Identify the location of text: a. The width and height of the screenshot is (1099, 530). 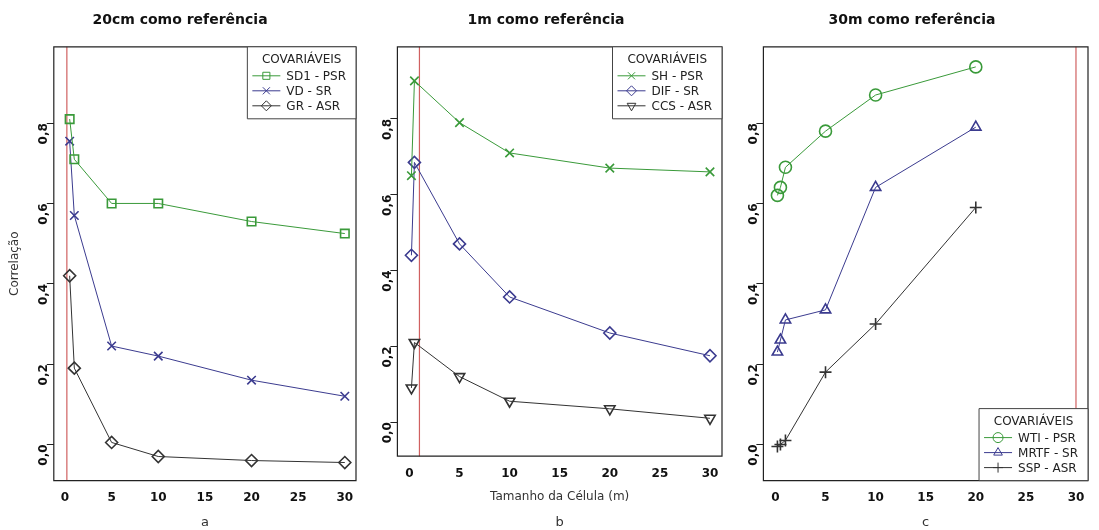
(204, 521).